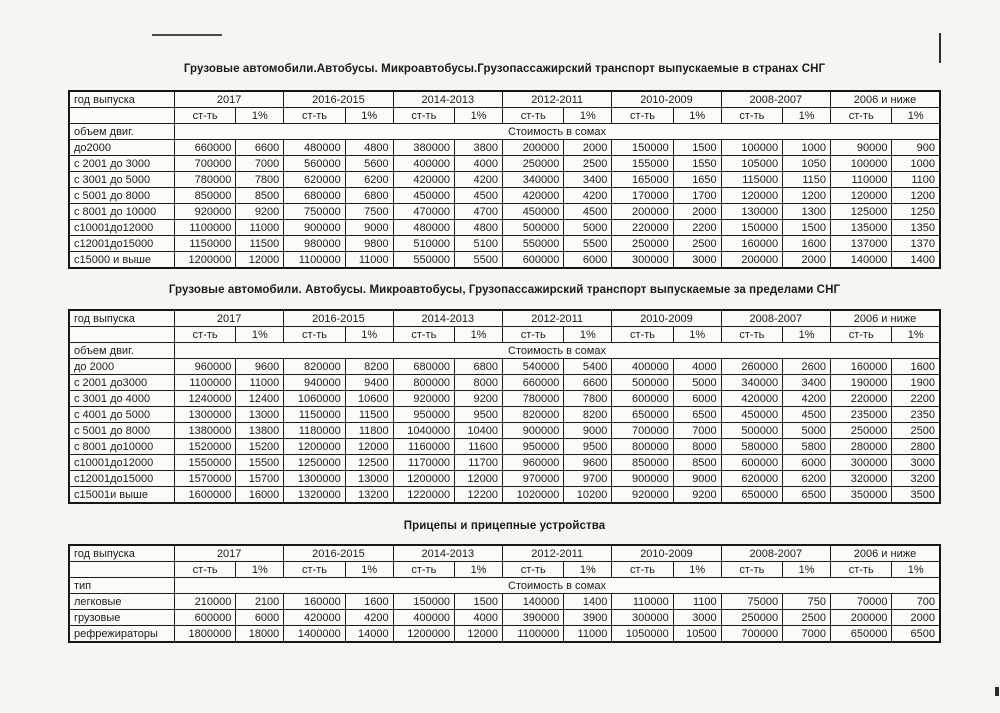 This screenshot has height=713, width=1000. Describe the element at coordinates (588, 414) in the screenshot. I see `value-cell: 8200` at that location.